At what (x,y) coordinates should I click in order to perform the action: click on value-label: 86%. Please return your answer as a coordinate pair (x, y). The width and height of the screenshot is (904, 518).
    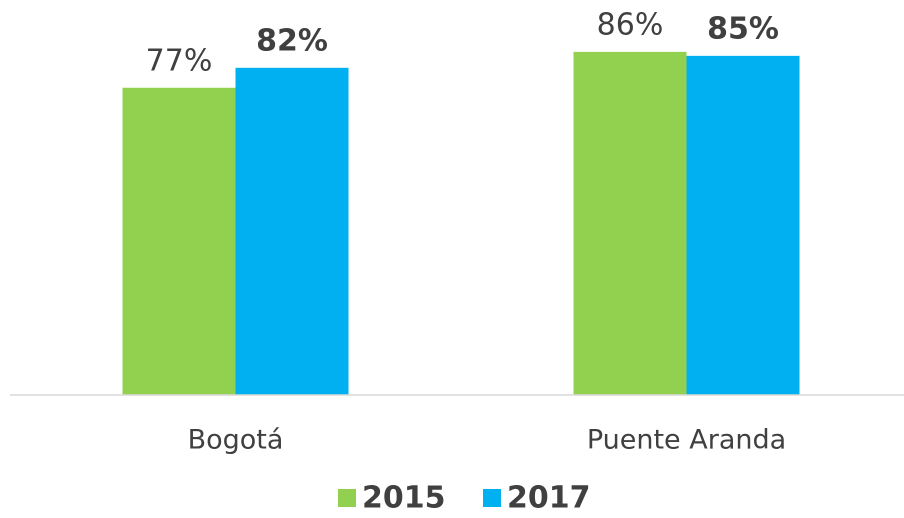
    Looking at the image, I should click on (630, 24).